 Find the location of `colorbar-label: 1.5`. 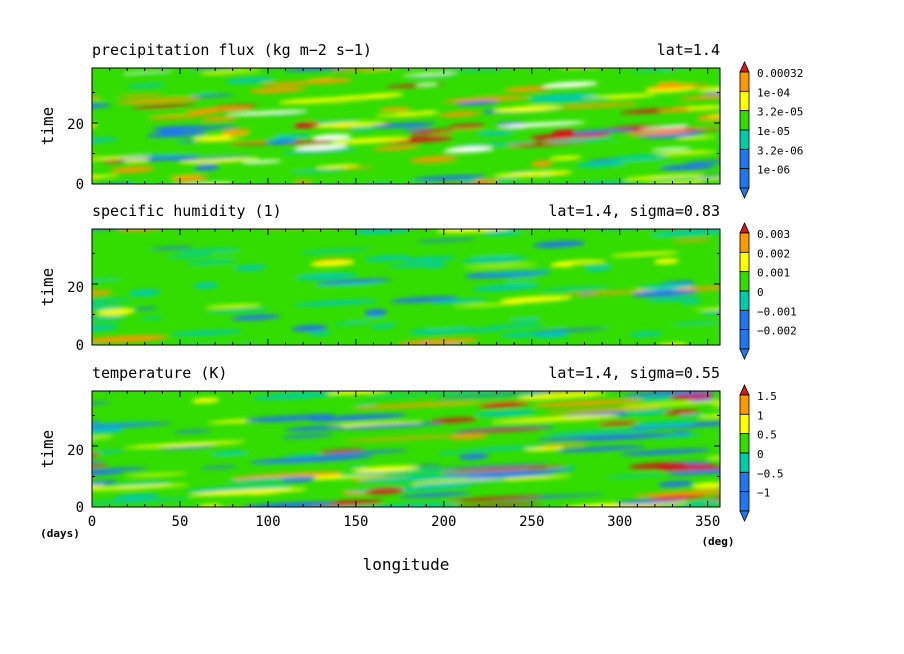

colorbar-label: 1.5 is located at coordinates (767, 396).